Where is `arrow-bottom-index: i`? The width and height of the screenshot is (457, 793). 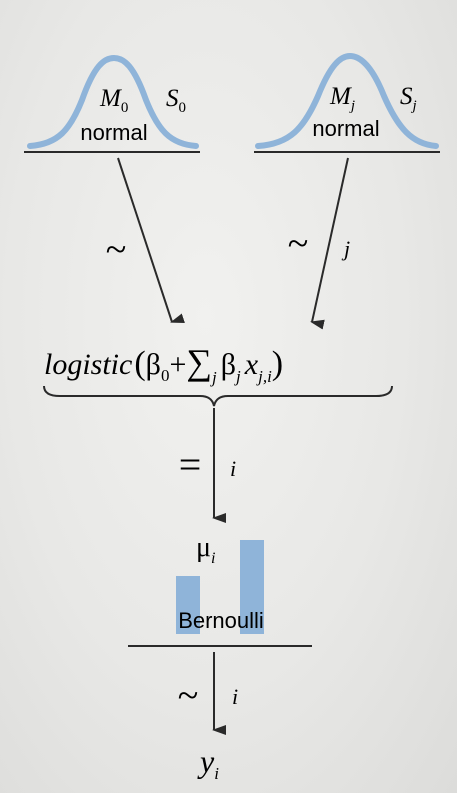 arrow-bottom-index: i is located at coordinates (235, 696).